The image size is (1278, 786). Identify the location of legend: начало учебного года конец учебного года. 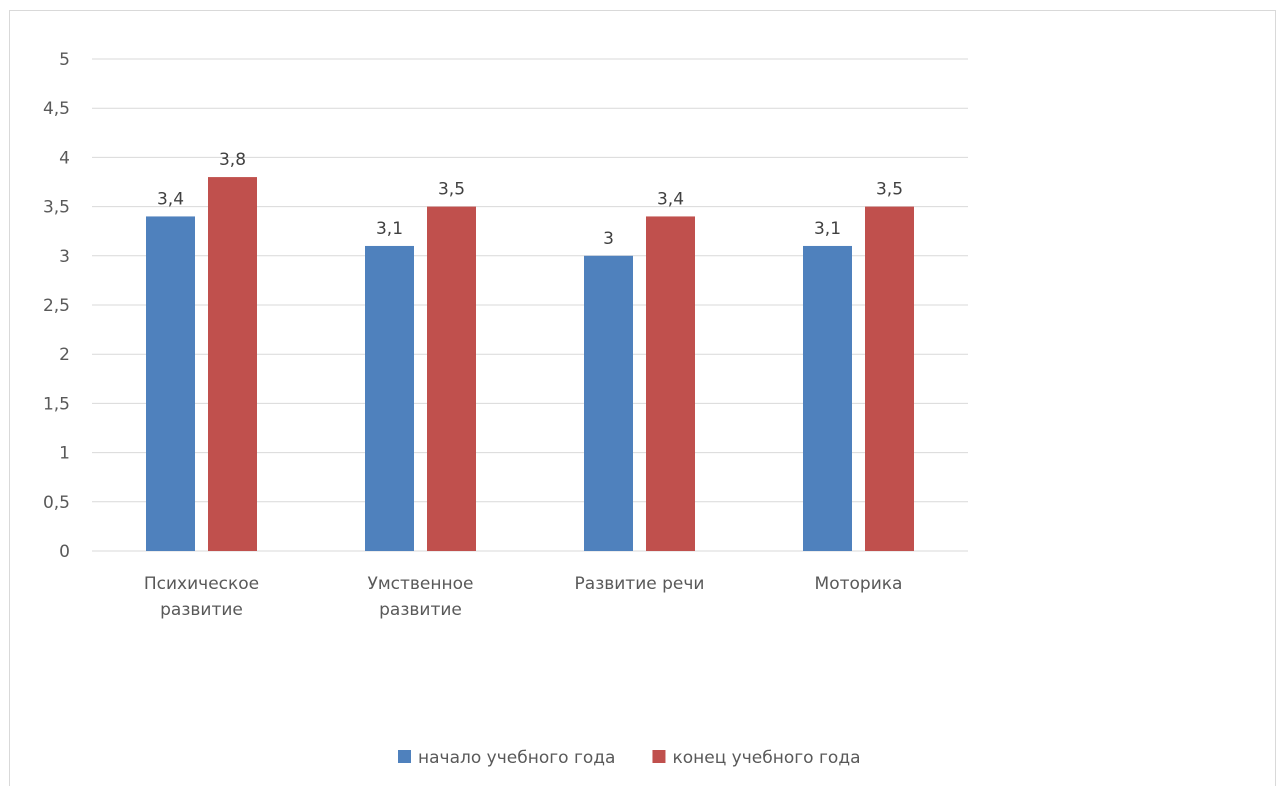
(629, 758).